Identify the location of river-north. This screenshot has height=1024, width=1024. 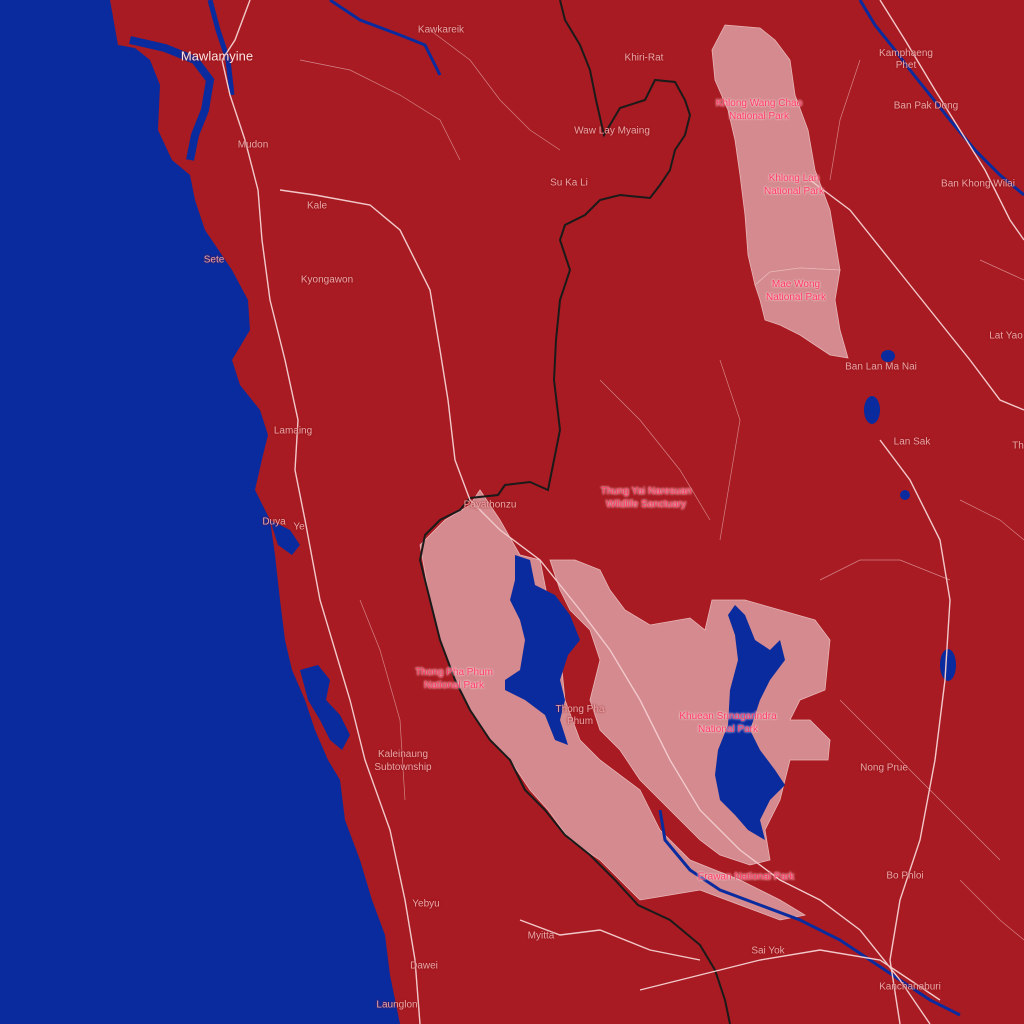
(941, 98).